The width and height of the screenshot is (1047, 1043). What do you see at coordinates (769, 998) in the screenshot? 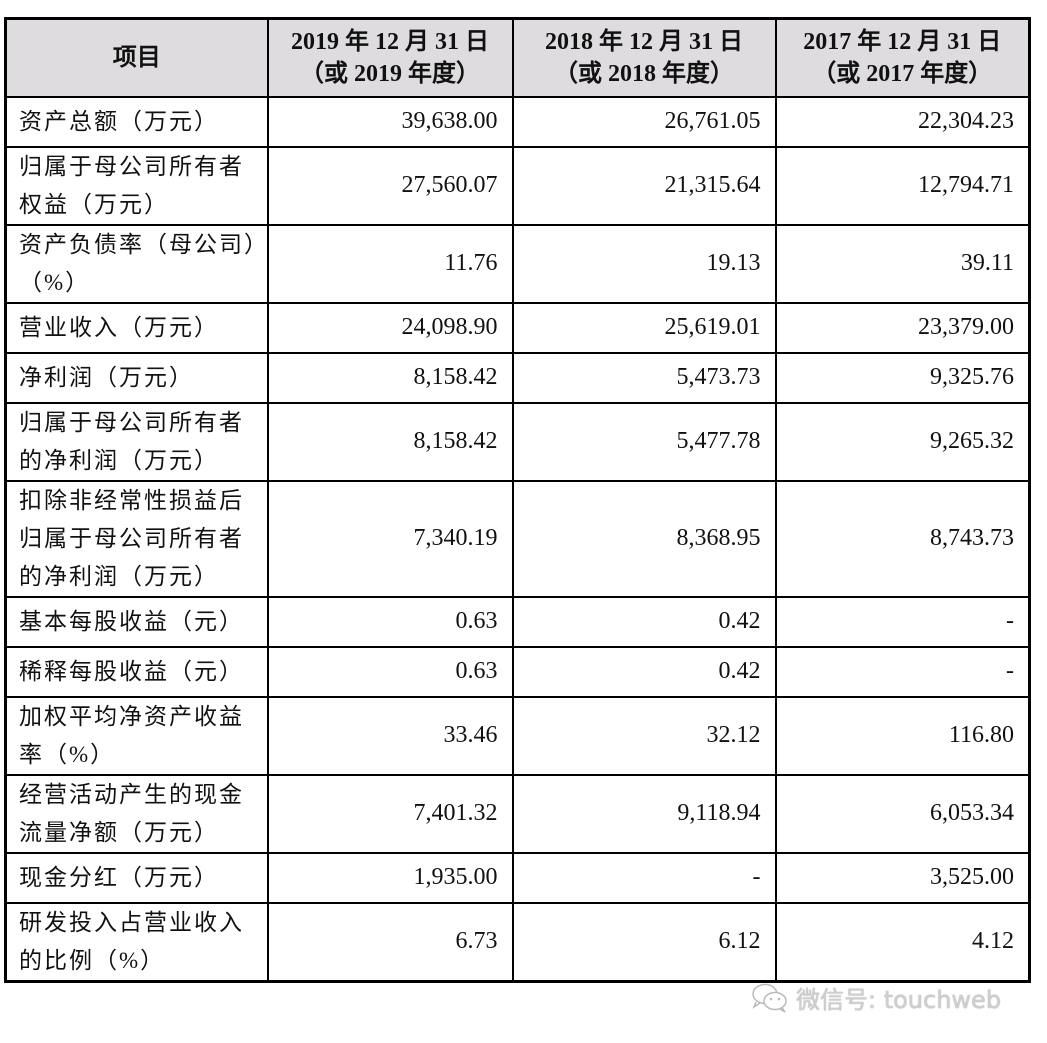
I see `wechat-icon` at bounding box center [769, 998].